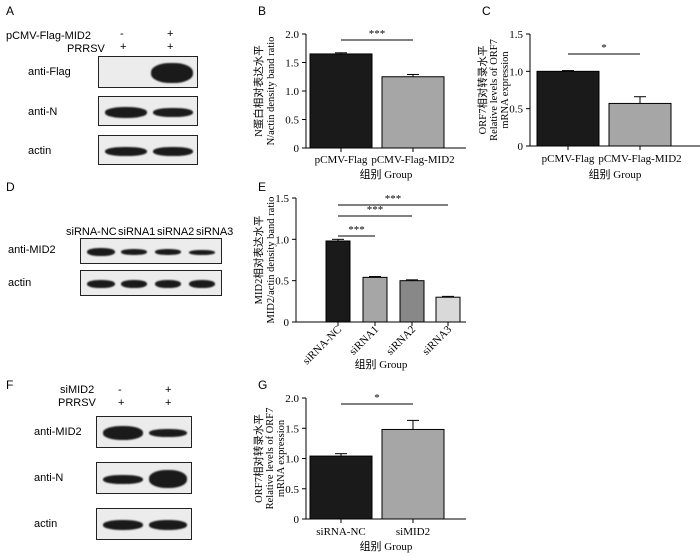 This screenshot has height=556, width=700. What do you see at coordinates (639, 159) in the screenshot?
I see `chart-c-category-label: pCMV-Flag-MID2` at bounding box center [639, 159].